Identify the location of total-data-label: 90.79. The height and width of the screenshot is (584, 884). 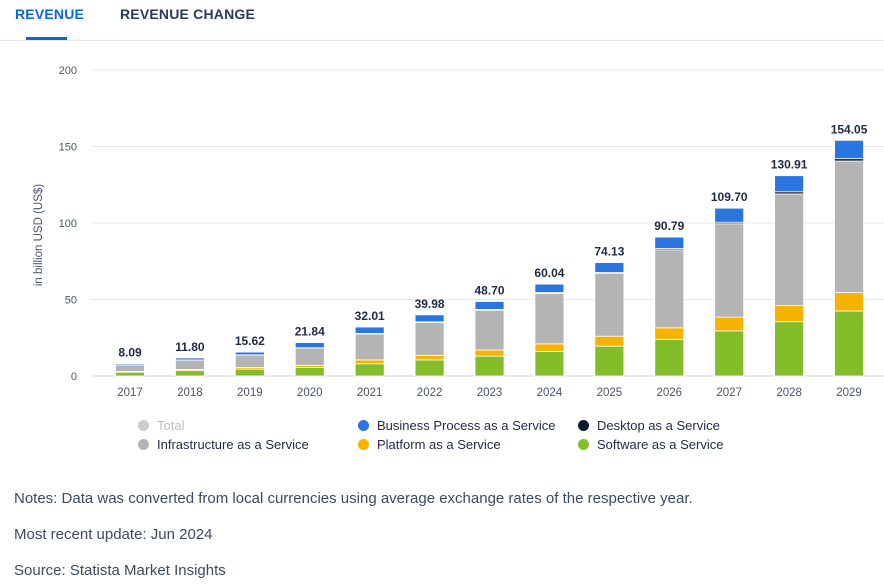
(669, 226).